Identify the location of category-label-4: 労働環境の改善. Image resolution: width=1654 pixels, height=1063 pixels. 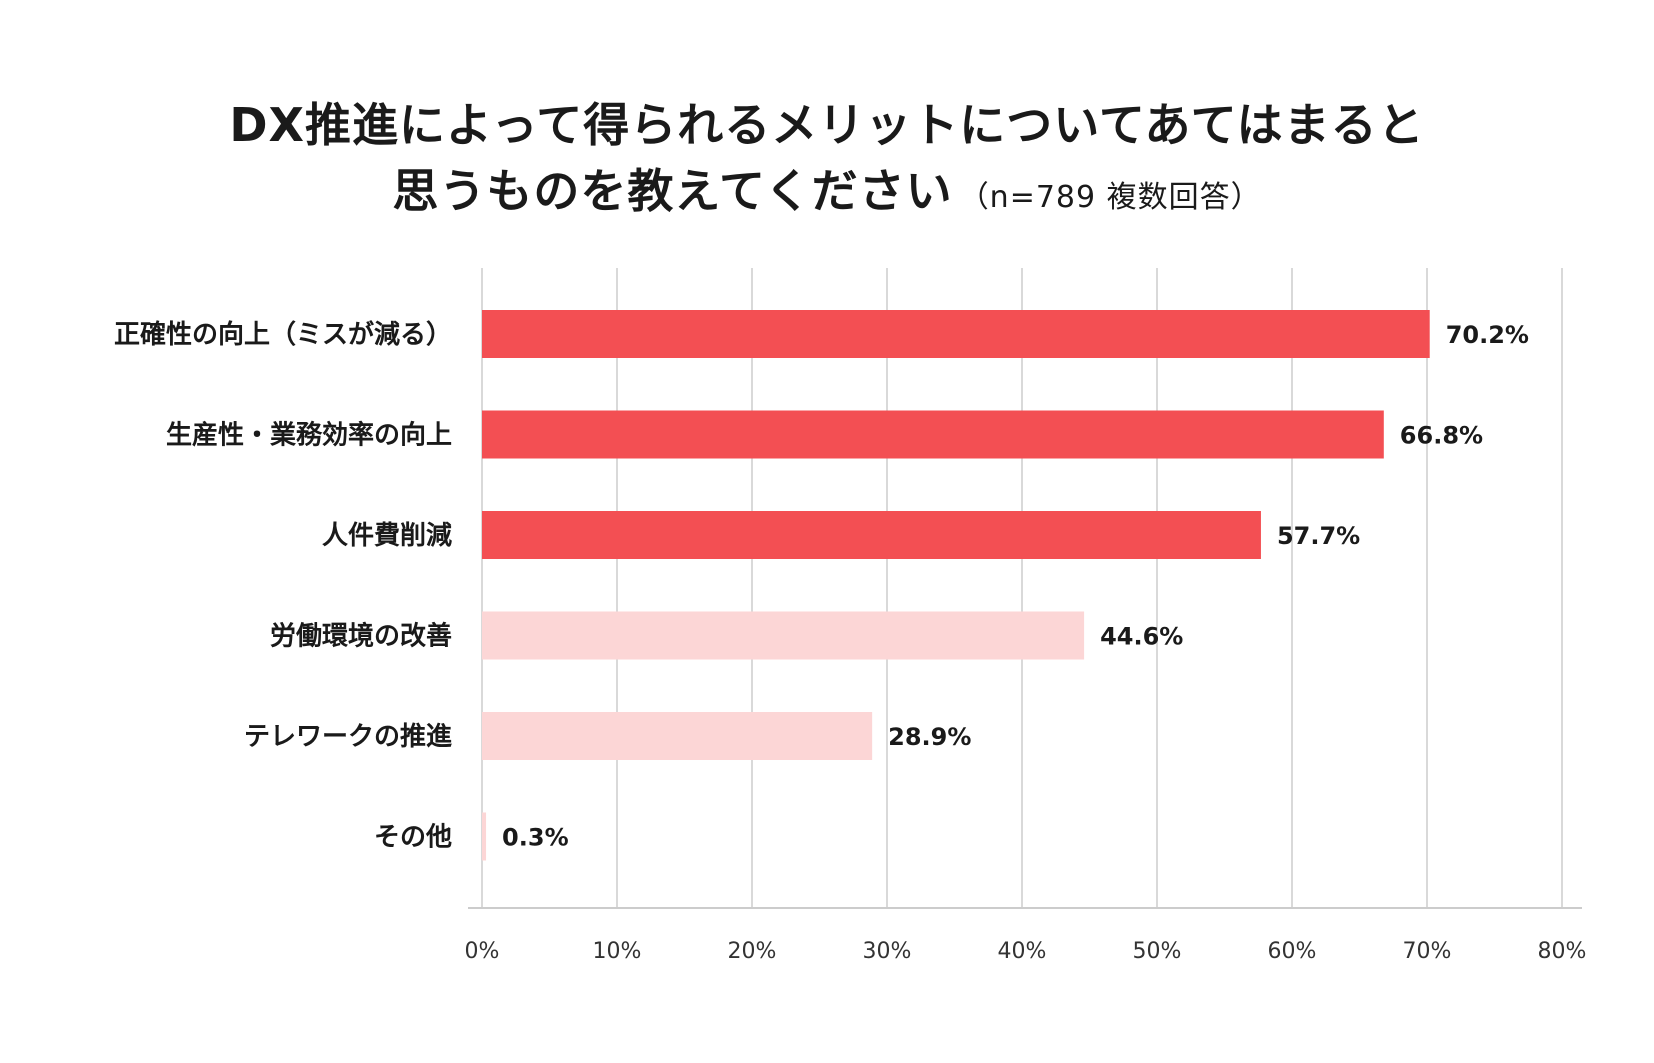
(361, 636).